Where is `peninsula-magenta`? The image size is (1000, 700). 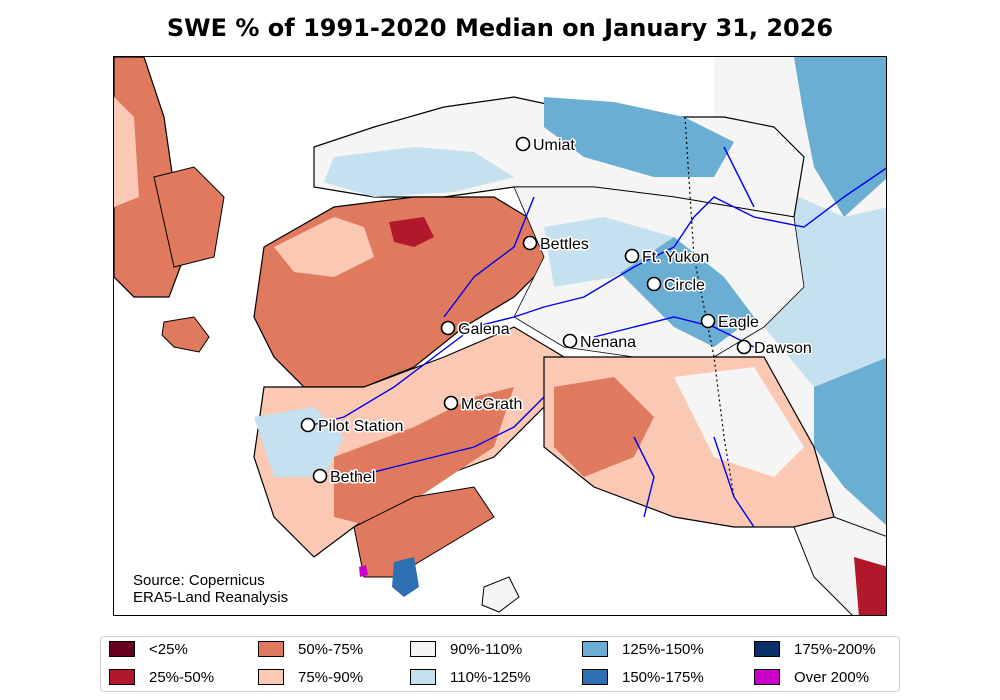 peninsula-magenta is located at coordinates (363, 571).